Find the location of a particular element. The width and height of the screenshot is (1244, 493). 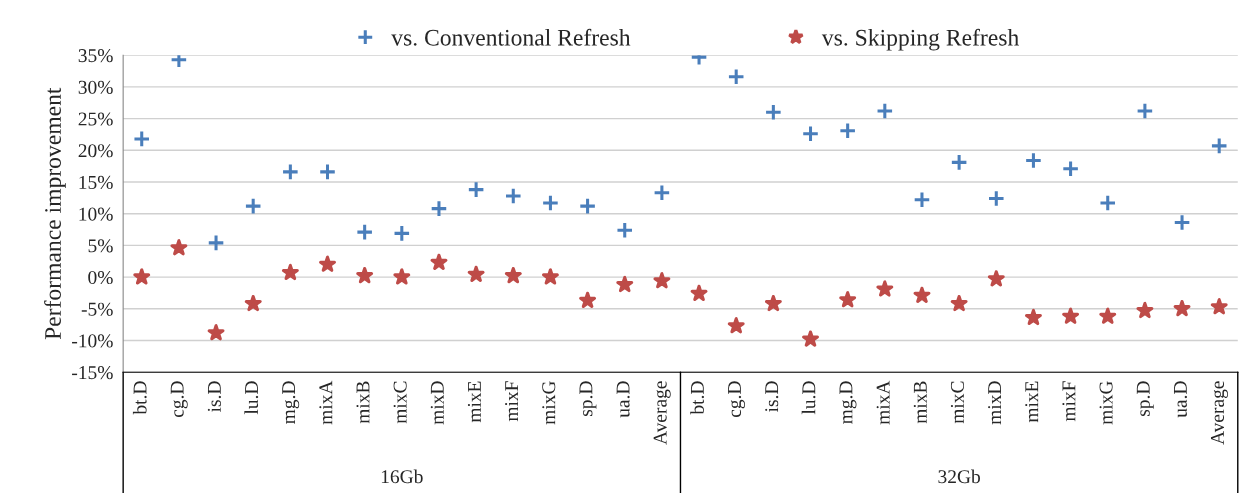

text: 16Gb is located at coordinates (402, 476).